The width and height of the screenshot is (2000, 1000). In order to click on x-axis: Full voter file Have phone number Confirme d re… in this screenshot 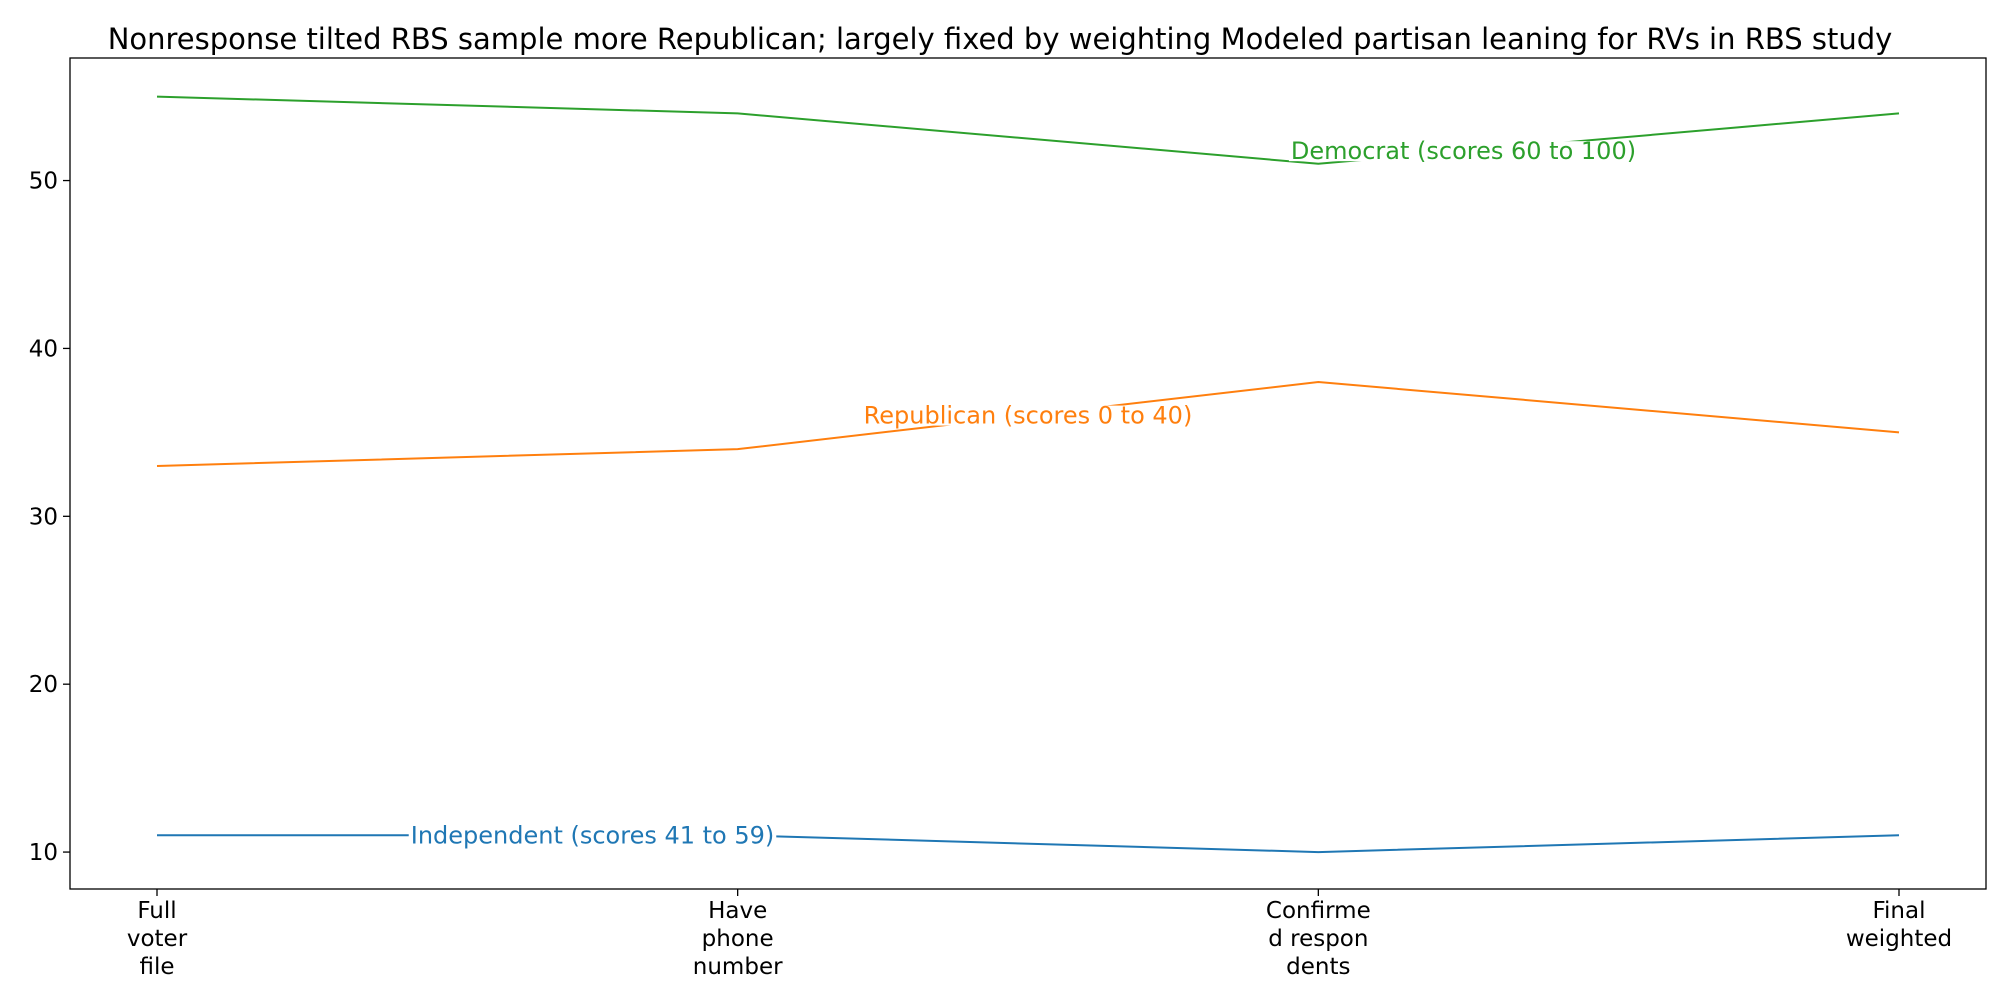, I will do `click(1039, 934)`.